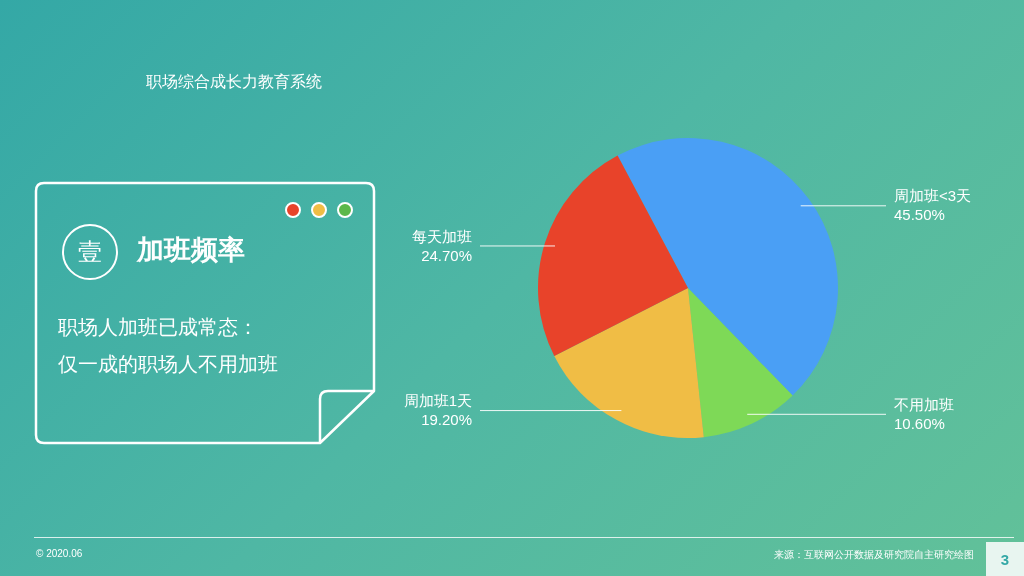 The image size is (1024, 576). What do you see at coordinates (437, 401) in the screenshot?
I see `slice-label: 周加班1天` at bounding box center [437, 401].